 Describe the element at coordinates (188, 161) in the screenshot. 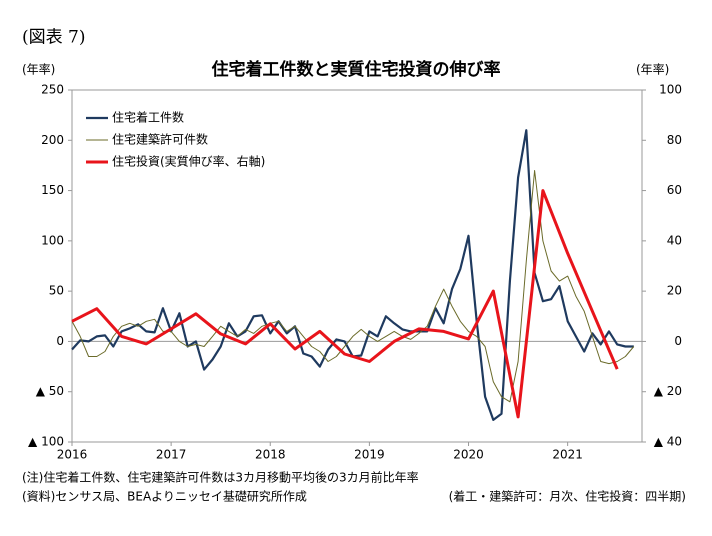

I see `legend-label: 住宅投資(実質伸び率、右軸)` at that location.